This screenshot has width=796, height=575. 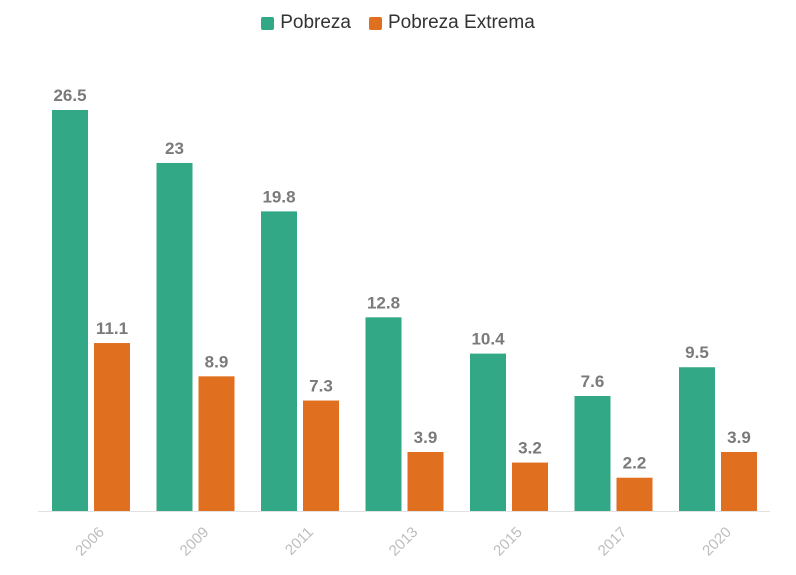 I want to click on data-label-pobreza-extrema-2013: 3.9, so click(x=426, y=437).